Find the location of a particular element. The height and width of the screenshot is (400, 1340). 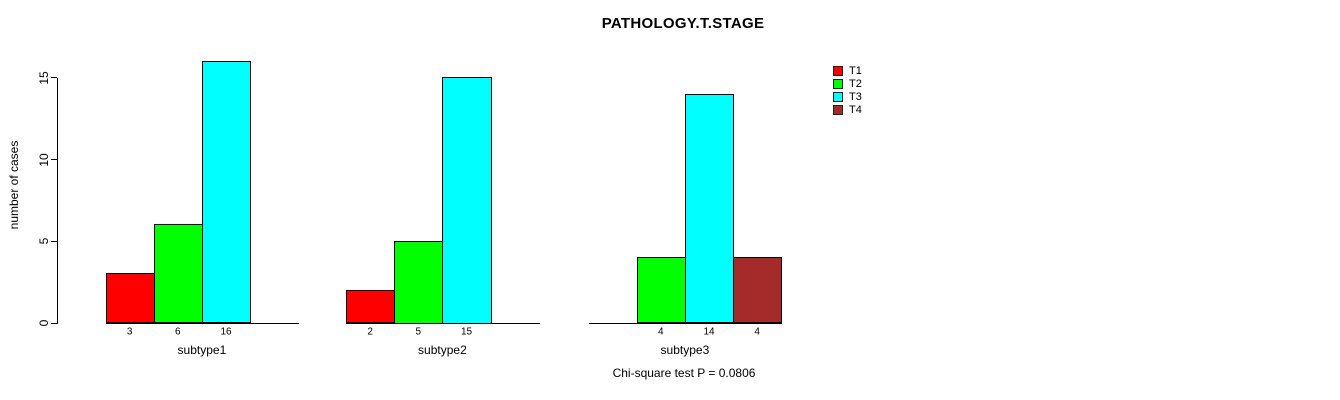

bar-subtype3-T4 is located at coordinates (758, 290).